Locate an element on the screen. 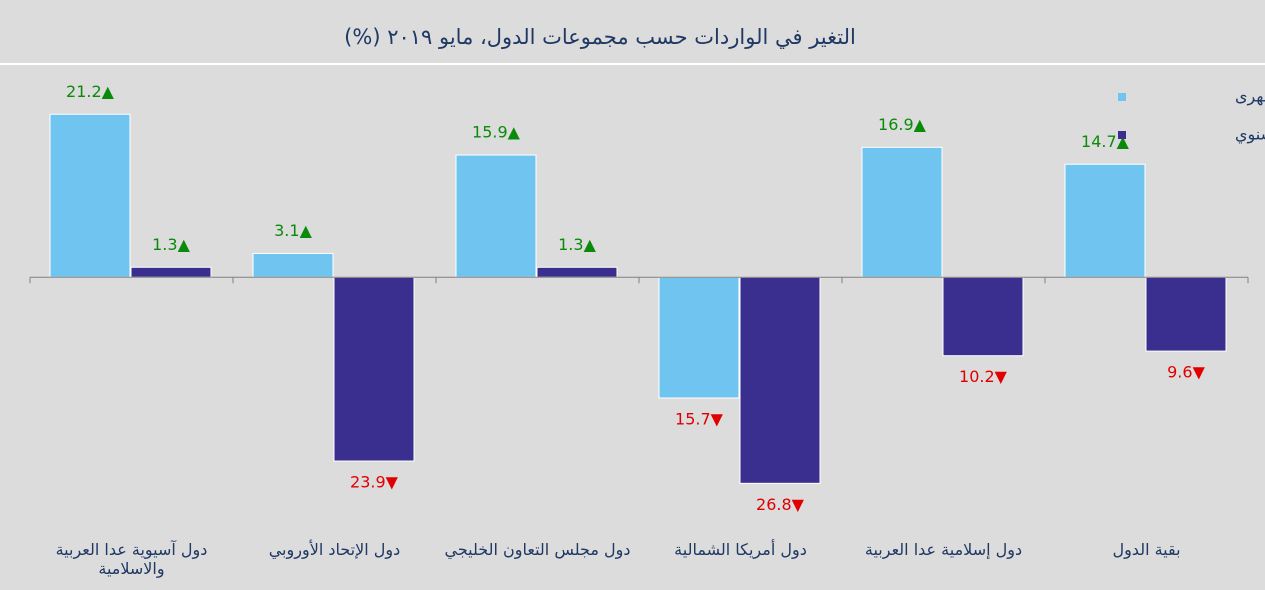 The image size is (1265, 590). x-tick-label: دول آسيوية عدا العربية والاسلامية is located at coordinates (131, 559).